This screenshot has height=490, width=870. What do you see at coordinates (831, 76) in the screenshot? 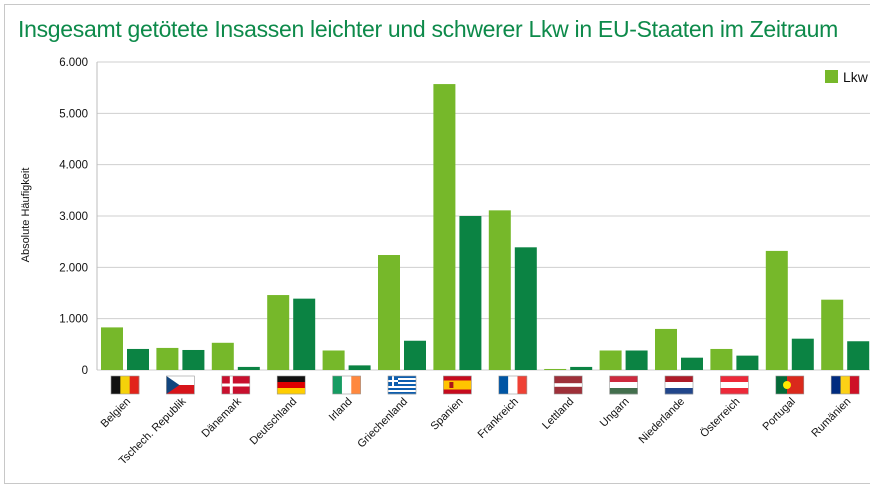
I see `legend-swatch` at bounding box center [831, 76].